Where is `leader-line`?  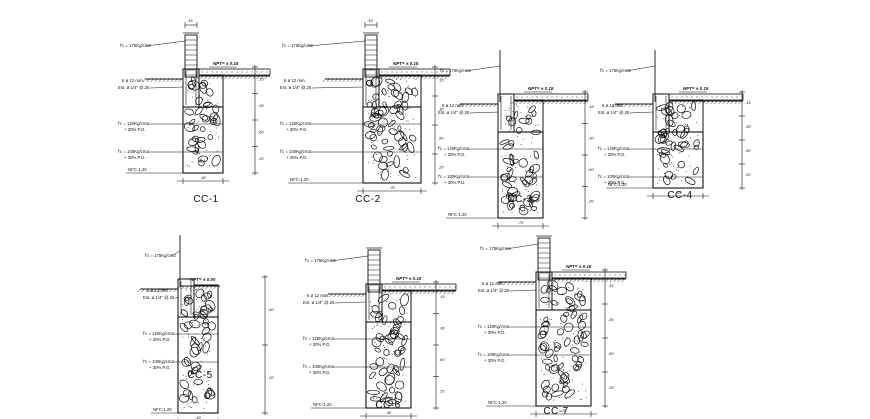 leader-line is located at coordinates (483, 68).